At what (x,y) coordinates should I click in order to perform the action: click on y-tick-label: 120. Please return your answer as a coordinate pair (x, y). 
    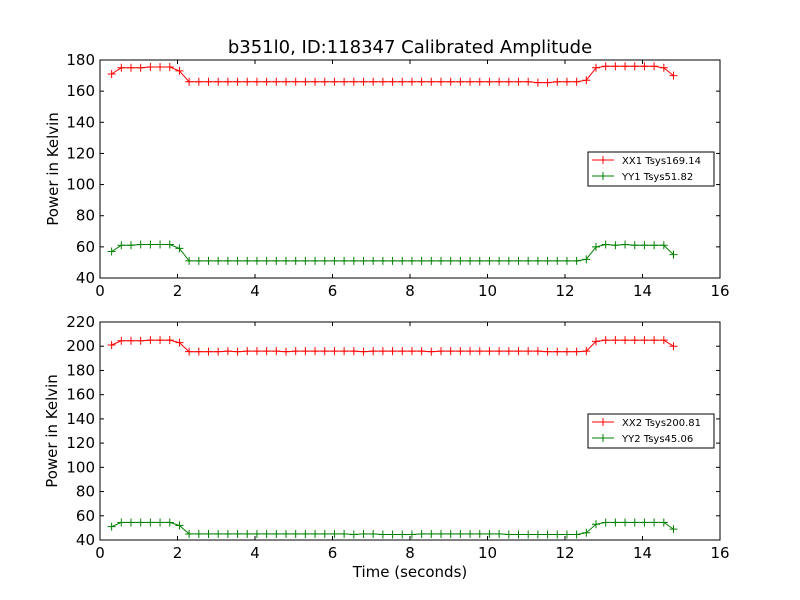
    Looking at the image, I should click on (80, 443).